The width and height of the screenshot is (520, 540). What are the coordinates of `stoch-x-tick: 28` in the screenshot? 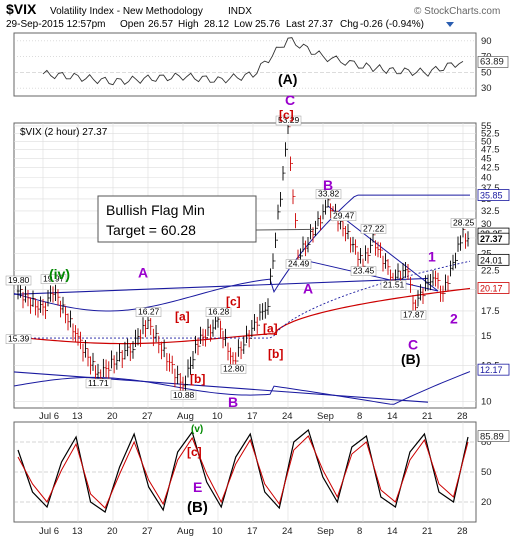 It's located at (462, 531).